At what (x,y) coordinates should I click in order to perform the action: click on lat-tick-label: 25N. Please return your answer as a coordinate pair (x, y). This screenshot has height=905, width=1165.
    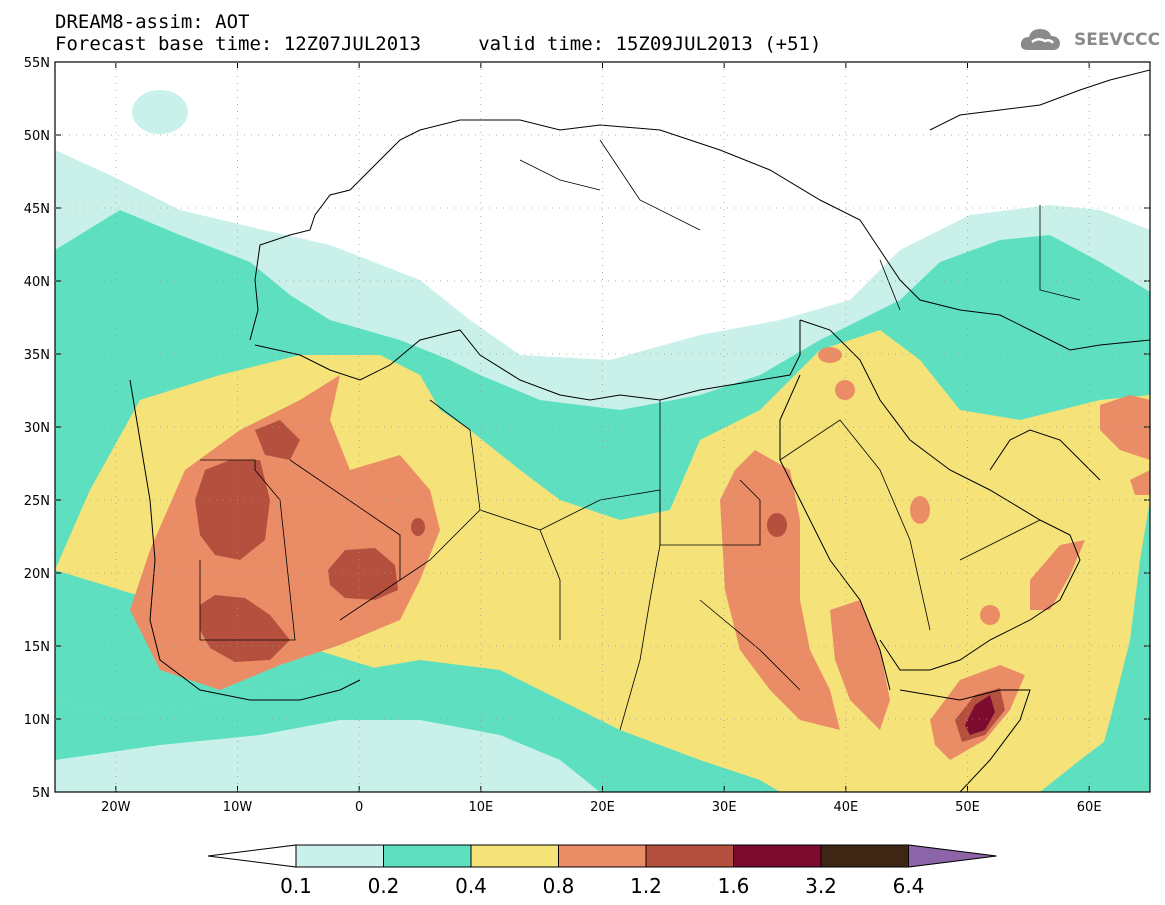
    Looking at the image, I should click on (37, 501).